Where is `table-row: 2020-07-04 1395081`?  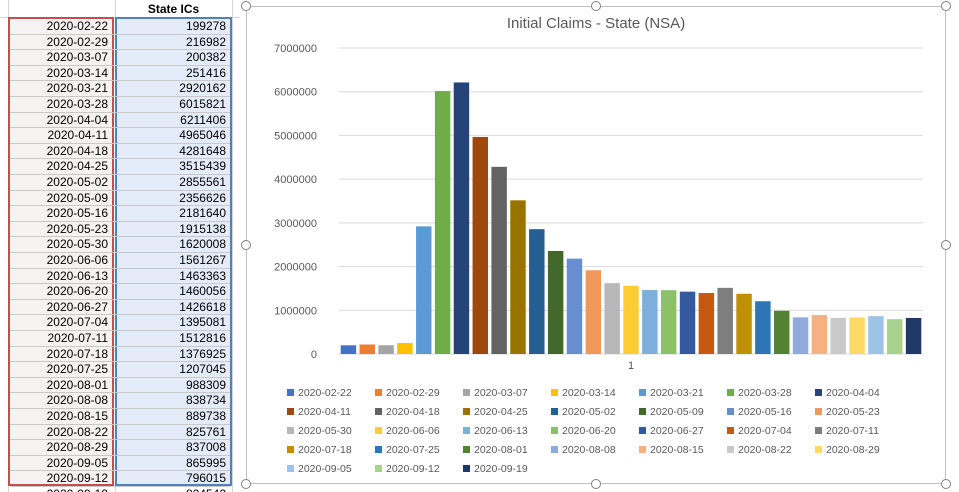
table-row: 2020-07-04 1395081 is located at coordinates (120, 323).